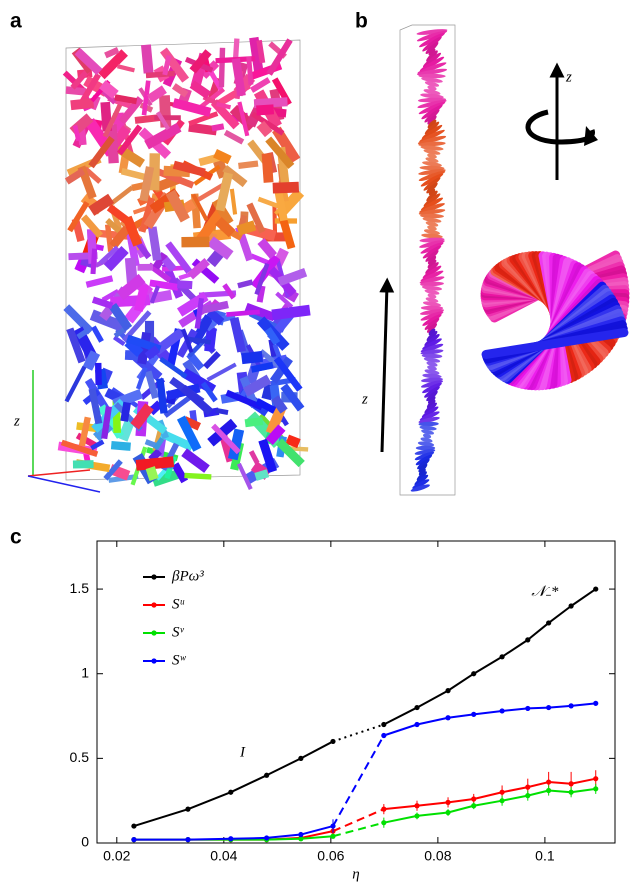 The height and width of the screenshot is (885, 636). What do you see at coordinates (187, 576) in the screenshot?
I see `legend-label: βPω³` at bounding box center [187, 576].